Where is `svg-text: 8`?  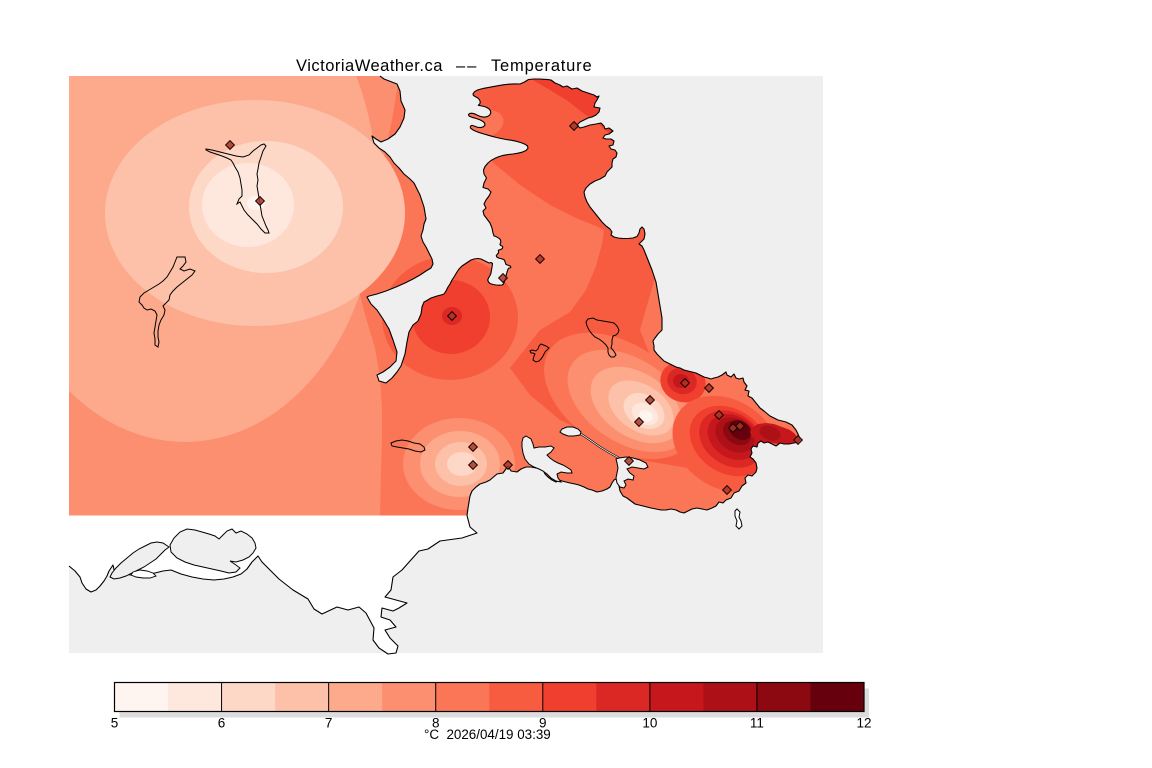 svg-text: 8 is located at coordinates (436, 723).